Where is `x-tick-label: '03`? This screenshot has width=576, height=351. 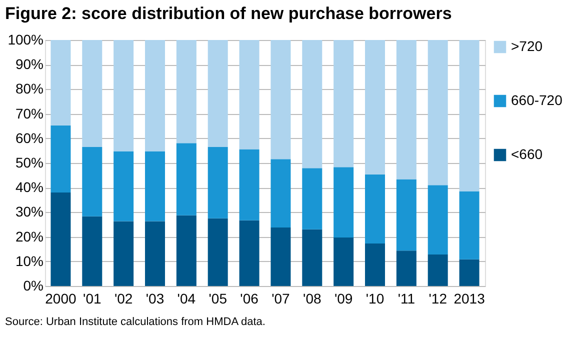 x-tick-label: '03 is located at coordinates (155, 298).